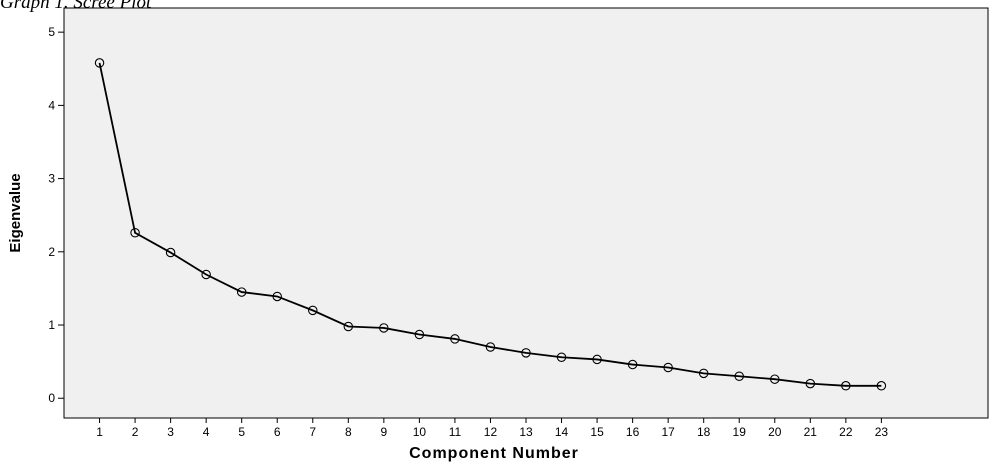  I want to click on y-tick-label: 3, so click(51, 179).